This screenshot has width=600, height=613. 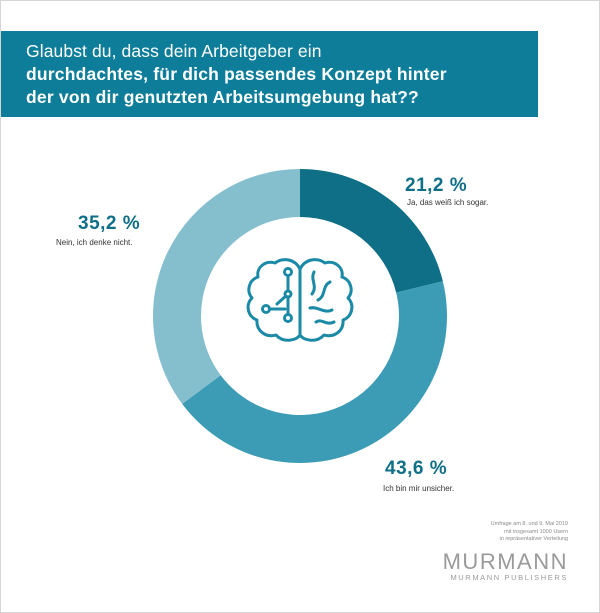 What do you see at coordinates (529, 524) in the screenshot?
I see `footnote-line: Umfrage am 8. und 9. Mai 2019` at bounding box center [529, 524].